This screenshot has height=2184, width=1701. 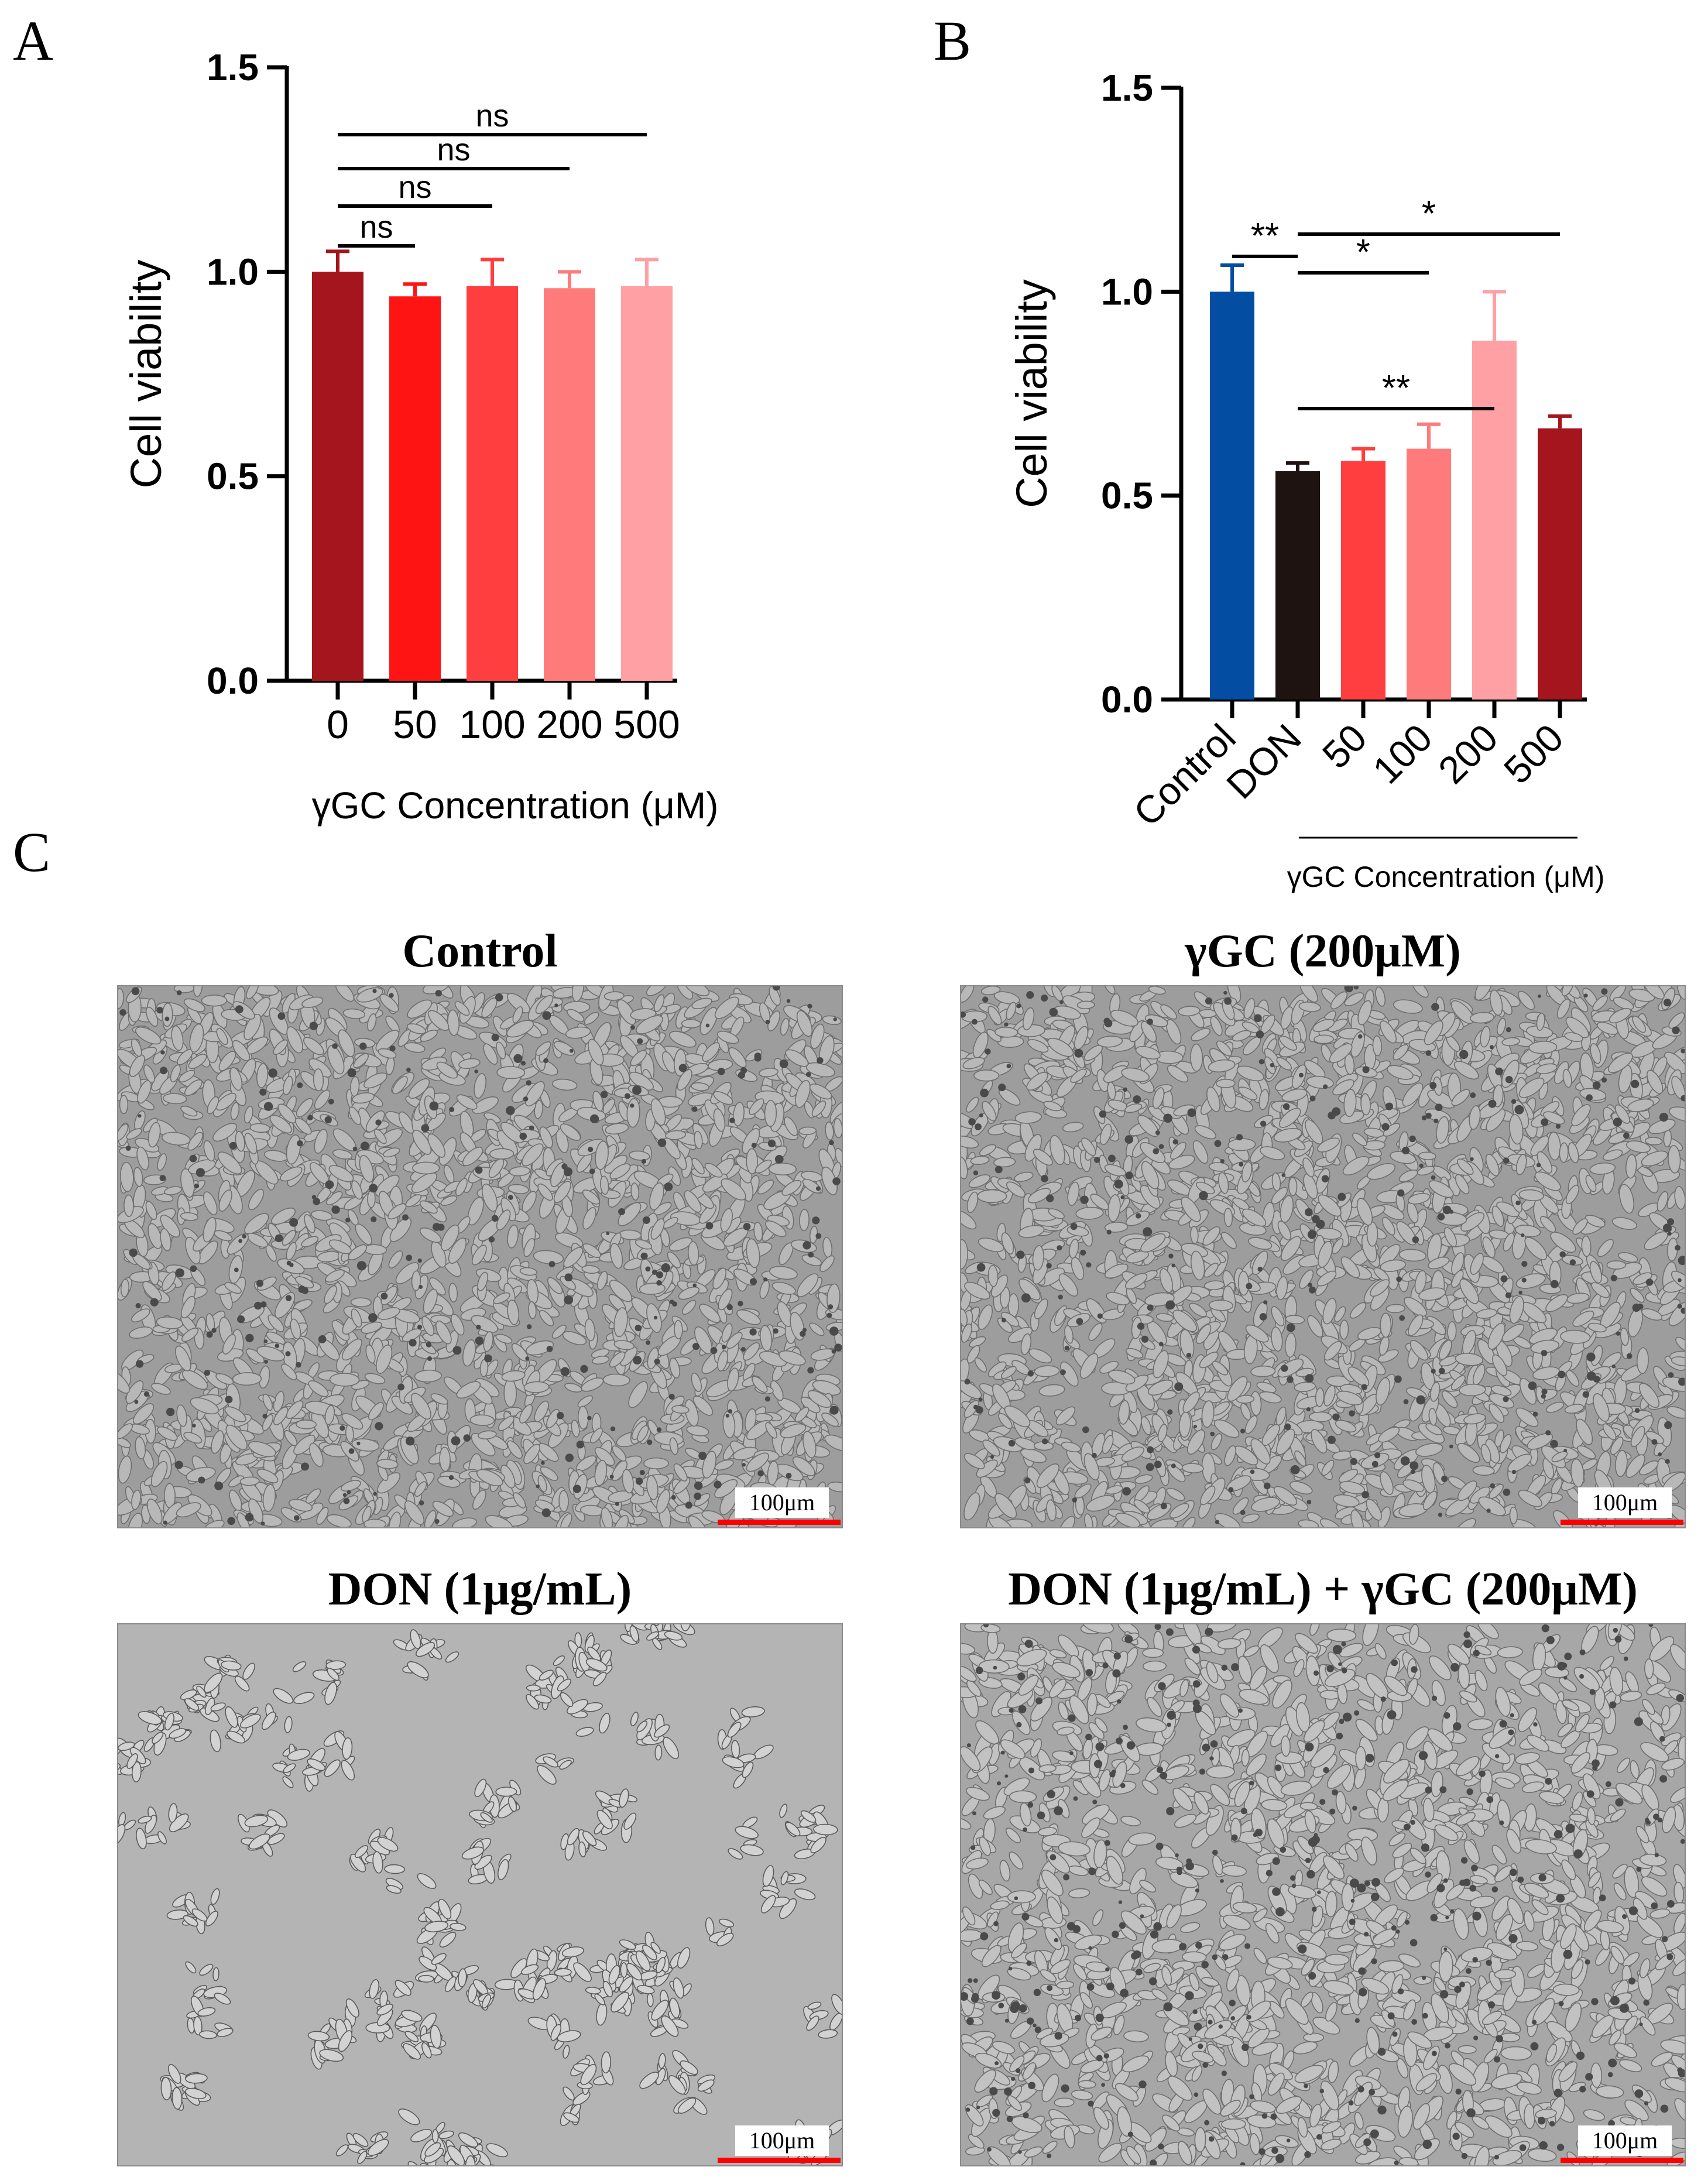 What do you see at coordinates (233, 476) in the screenshot?
I see `y-tick-label: 0.5` at bounding box center [233, 476].